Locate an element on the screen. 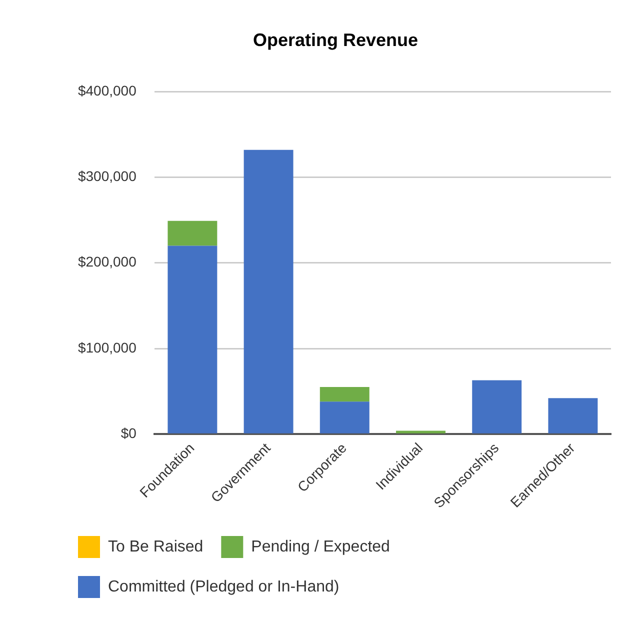  y-tick-label: $0 is located at coordinates (128, 433).